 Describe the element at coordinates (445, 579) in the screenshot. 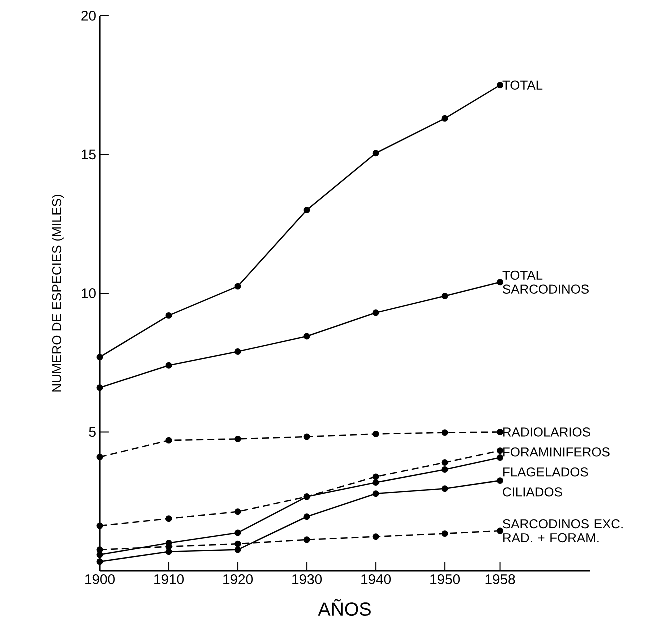

I see `x-tick-label: 1950` at that location.